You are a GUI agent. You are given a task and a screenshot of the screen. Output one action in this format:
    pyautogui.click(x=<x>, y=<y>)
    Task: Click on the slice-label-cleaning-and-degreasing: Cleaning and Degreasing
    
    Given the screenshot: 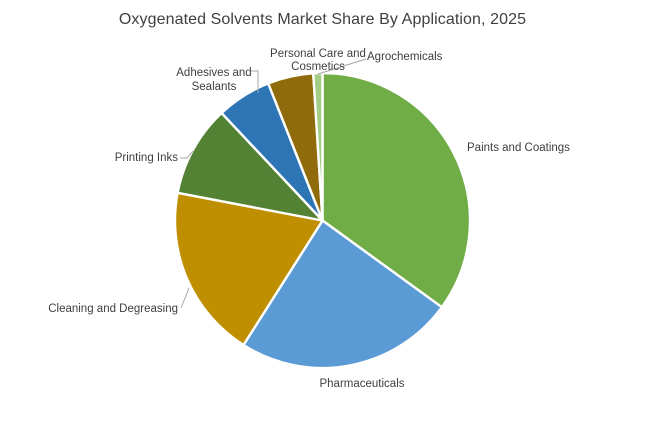 What is the action you would take?
    pyautogui.click(x=113, y=309)
    